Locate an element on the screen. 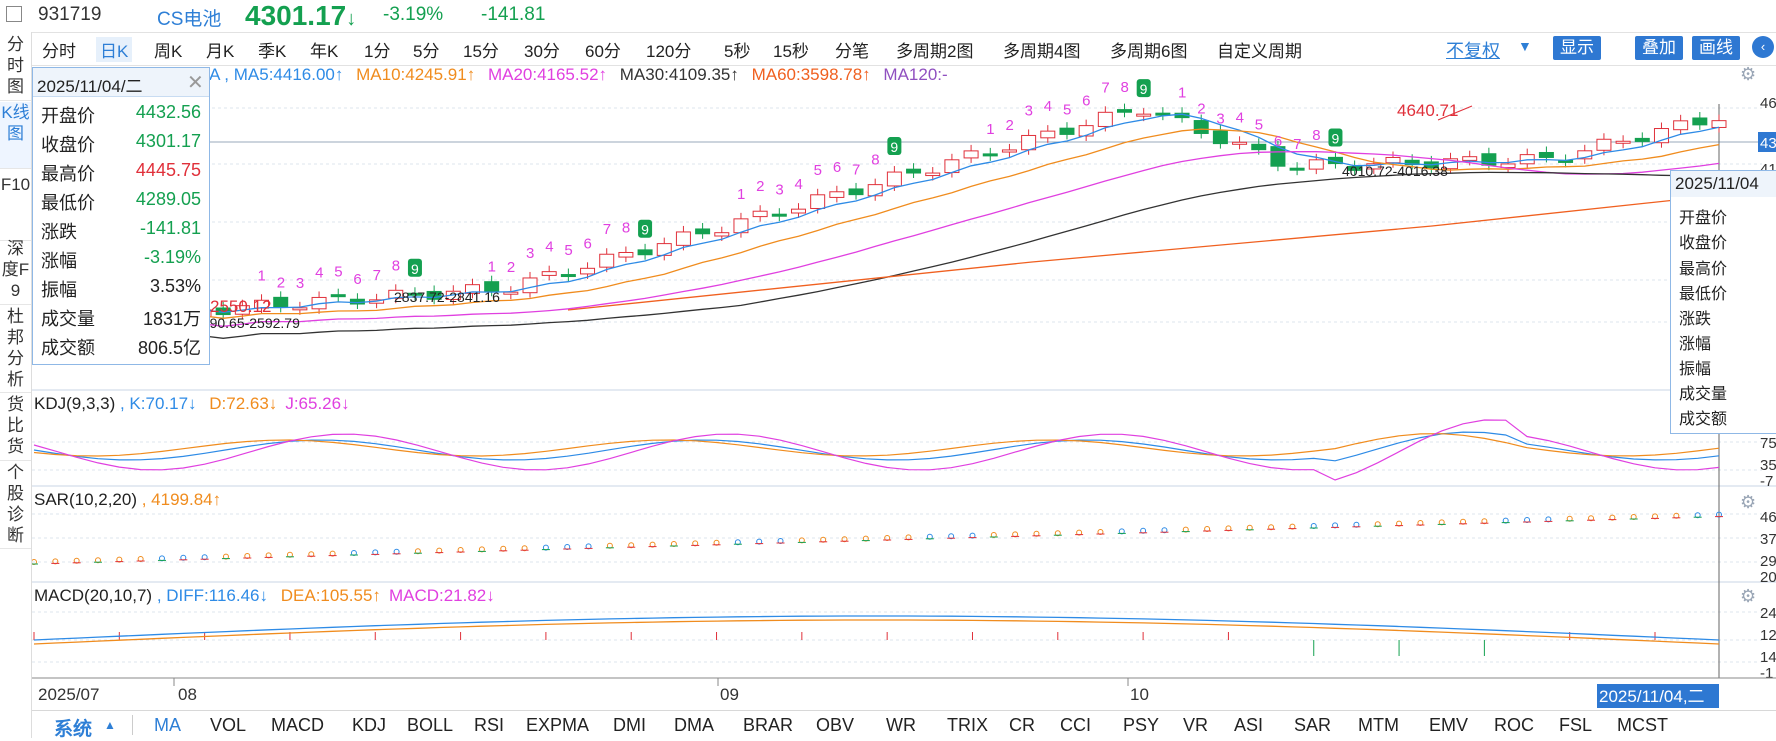 This screenshot has height=741, width=1776. tab-roc: ROC is located at coordinates (1514, 725).